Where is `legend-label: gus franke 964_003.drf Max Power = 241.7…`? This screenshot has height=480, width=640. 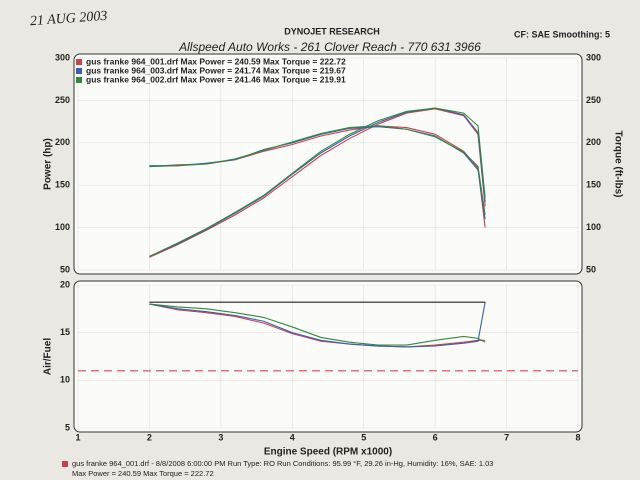
legend-label: gus franke 964_003.drf Max Power = 241.7… is located at coordinates (216, 70).